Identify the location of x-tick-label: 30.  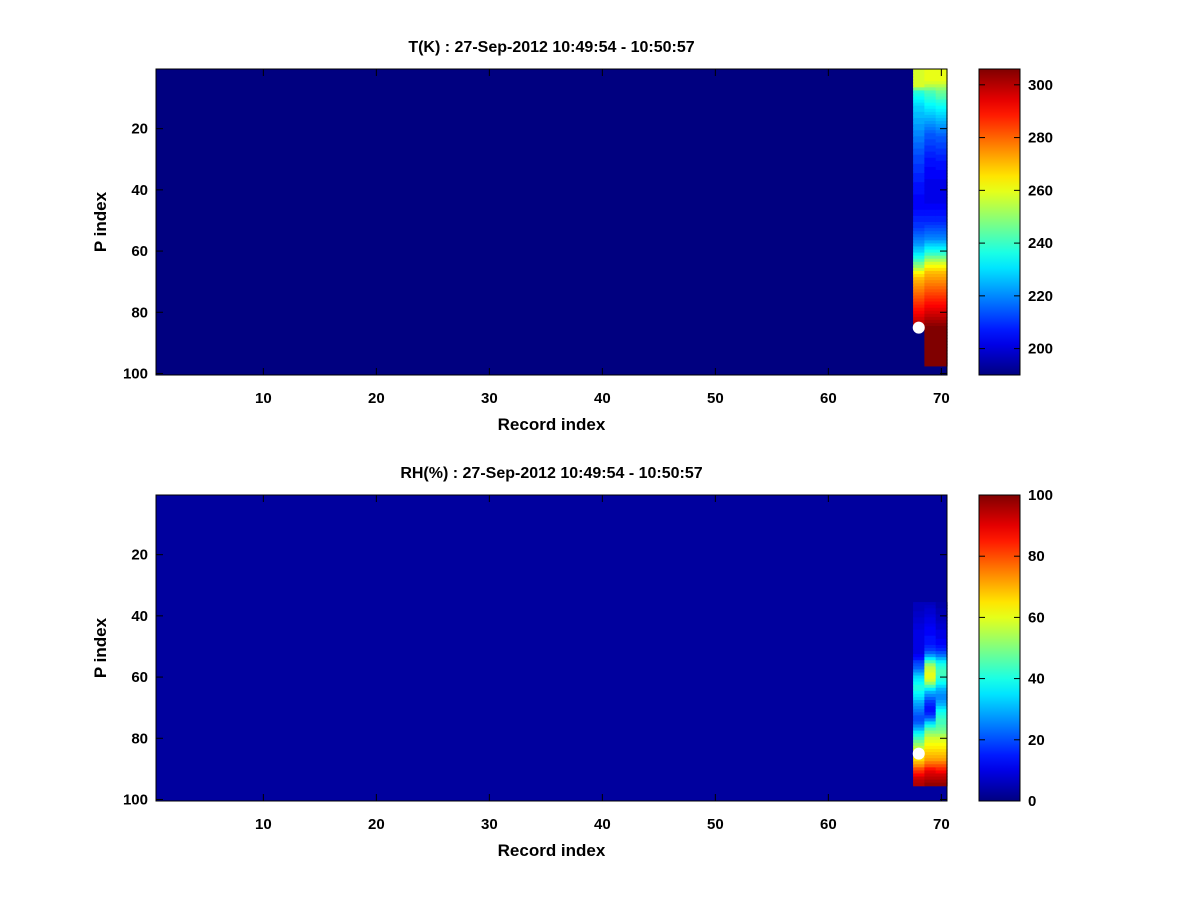
(489, 398).